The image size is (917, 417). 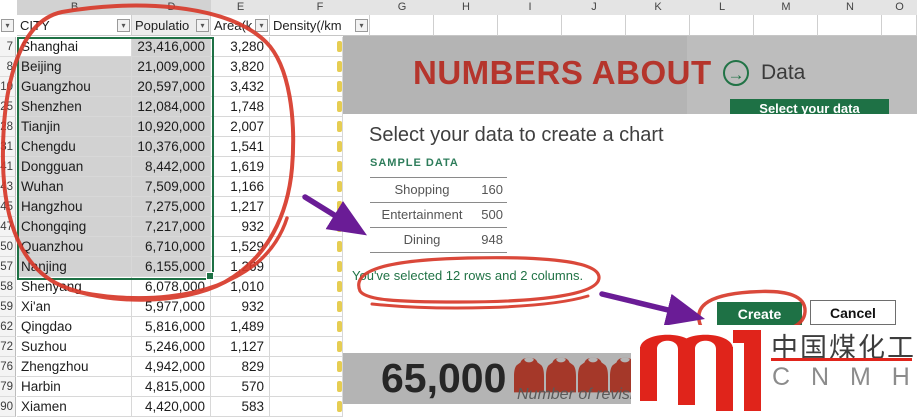 I want to click on cell-area: 1,529, so click(x=240, y=247).